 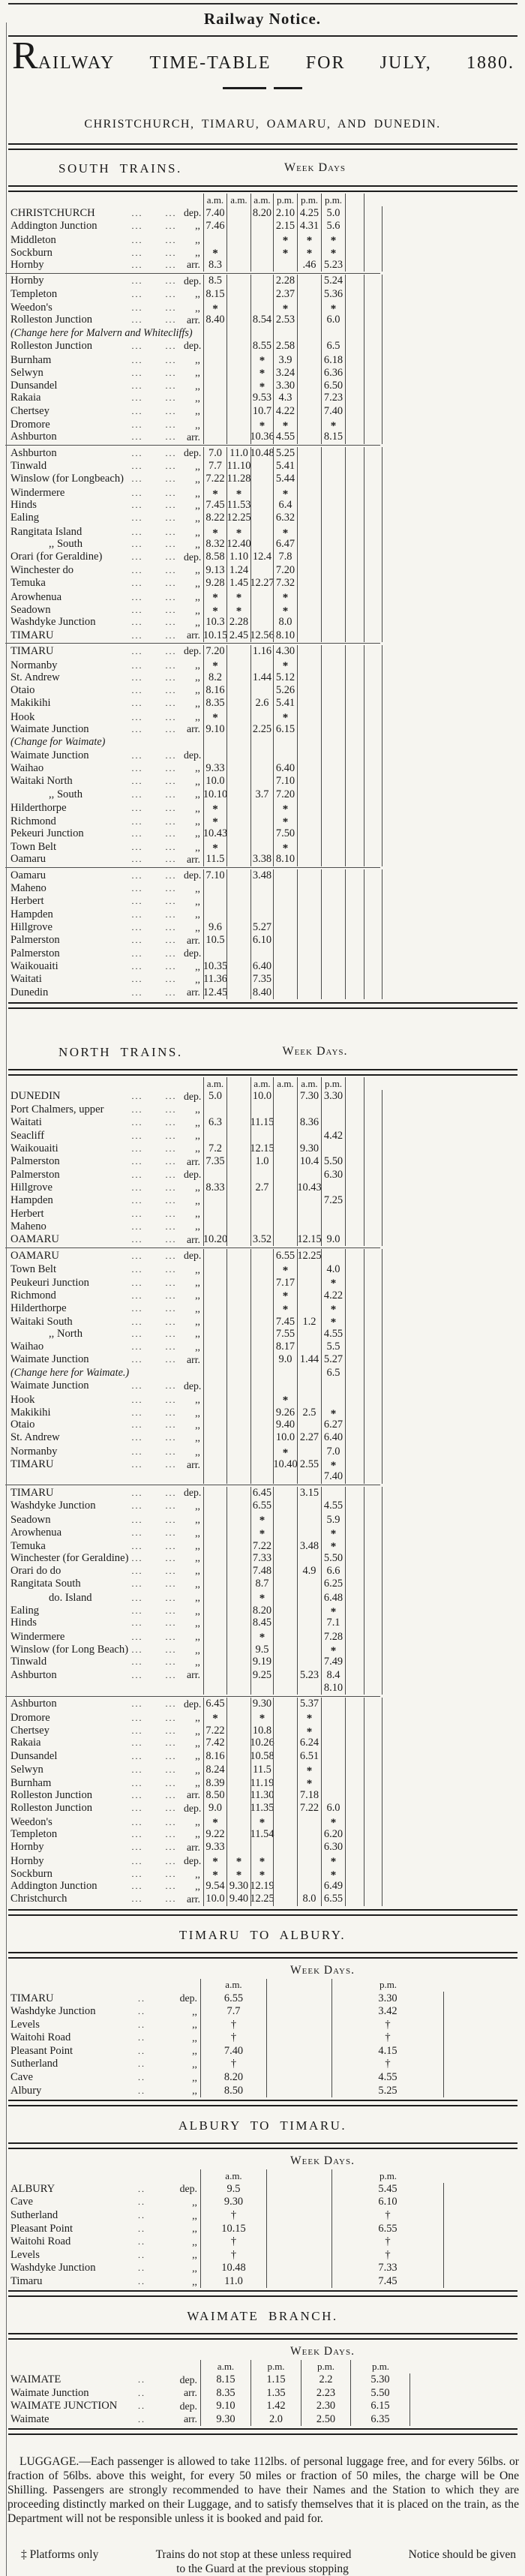 I want to click on station-name: Christchurch, so click(x=39, y=1899).